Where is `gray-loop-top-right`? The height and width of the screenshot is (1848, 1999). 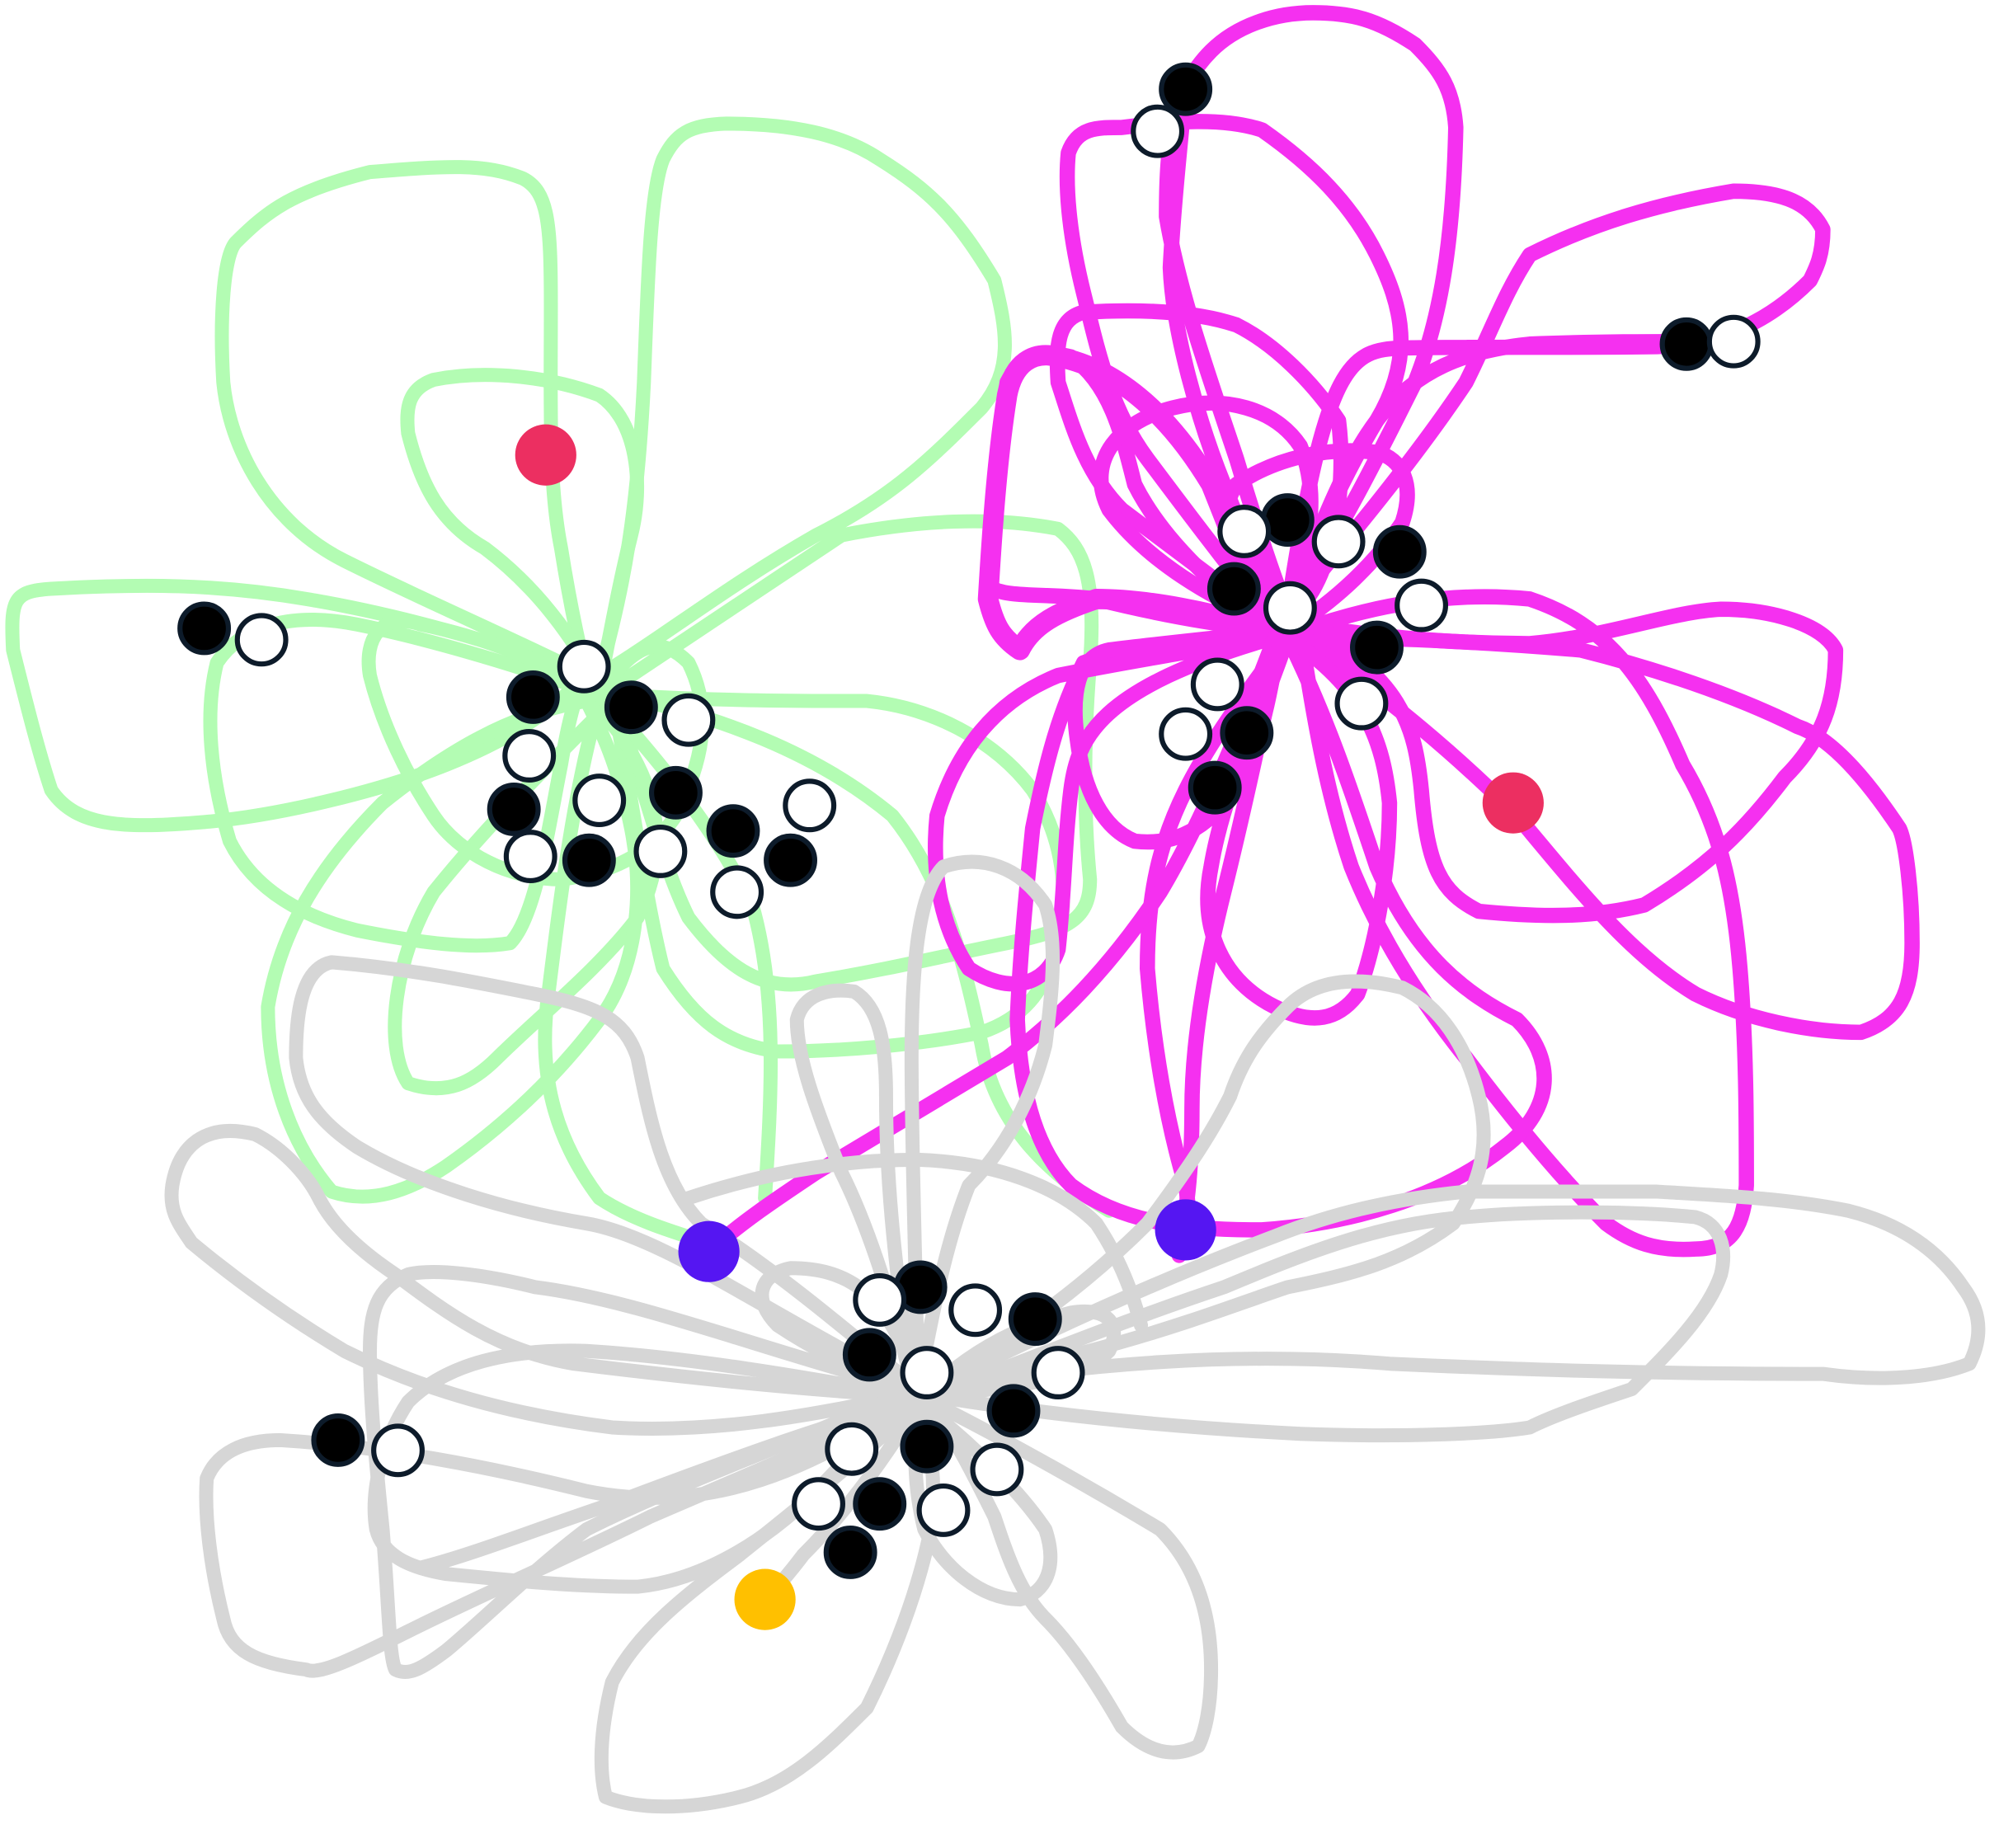
gray-loop-top-right is located at coordinates (1200, 1185).